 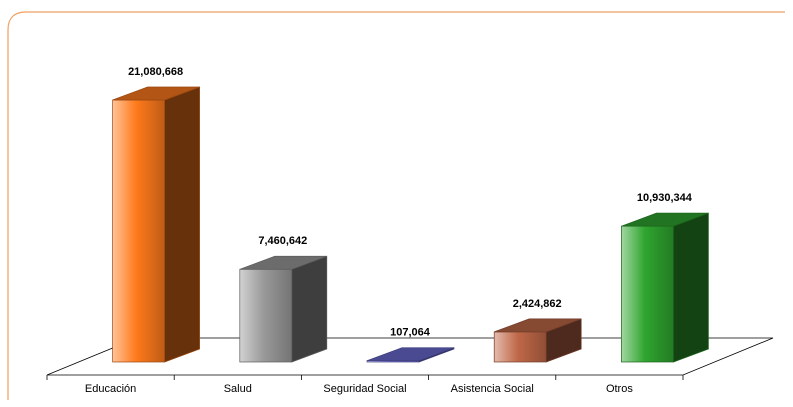 What do you see at coordinates (155, 72) in the screenshot?
I see `value-label: 21,080,668` at bounding box center [155, 72].